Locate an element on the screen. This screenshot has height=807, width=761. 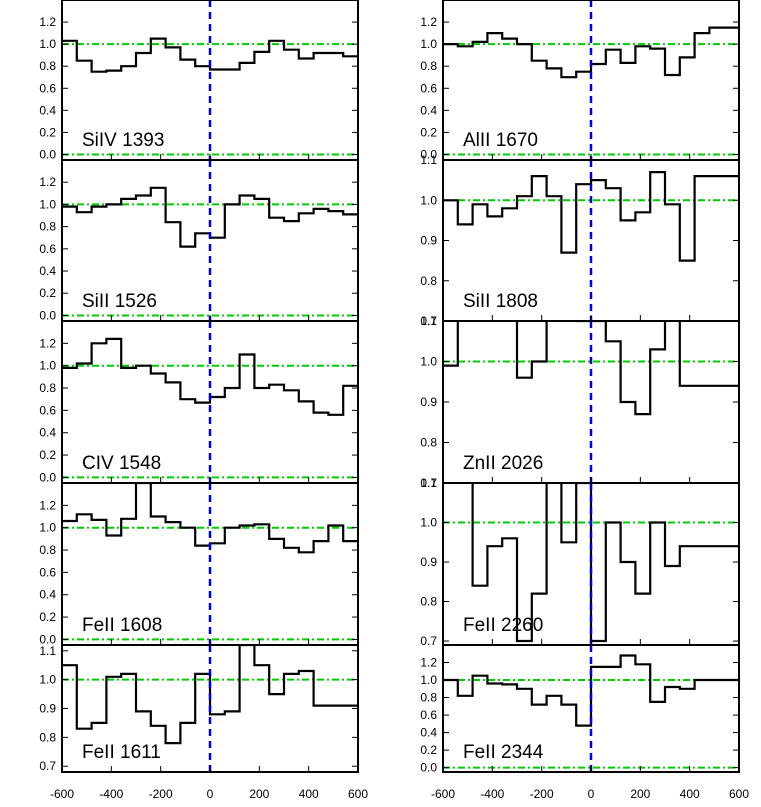
panel-feii-2344: 0.0 0.2 0.4 0.6 0.8 1.0 1.2 FeII 2344 is located at coordinates (580, 709).